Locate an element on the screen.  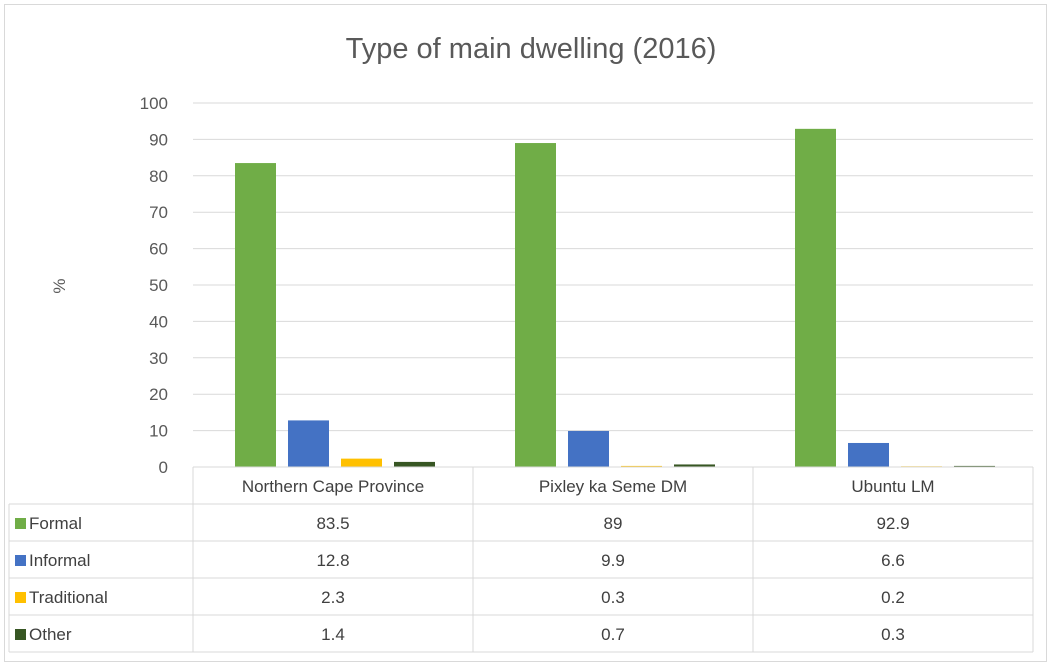
y-tick-label: 10 is located at coordinates (158, 431).